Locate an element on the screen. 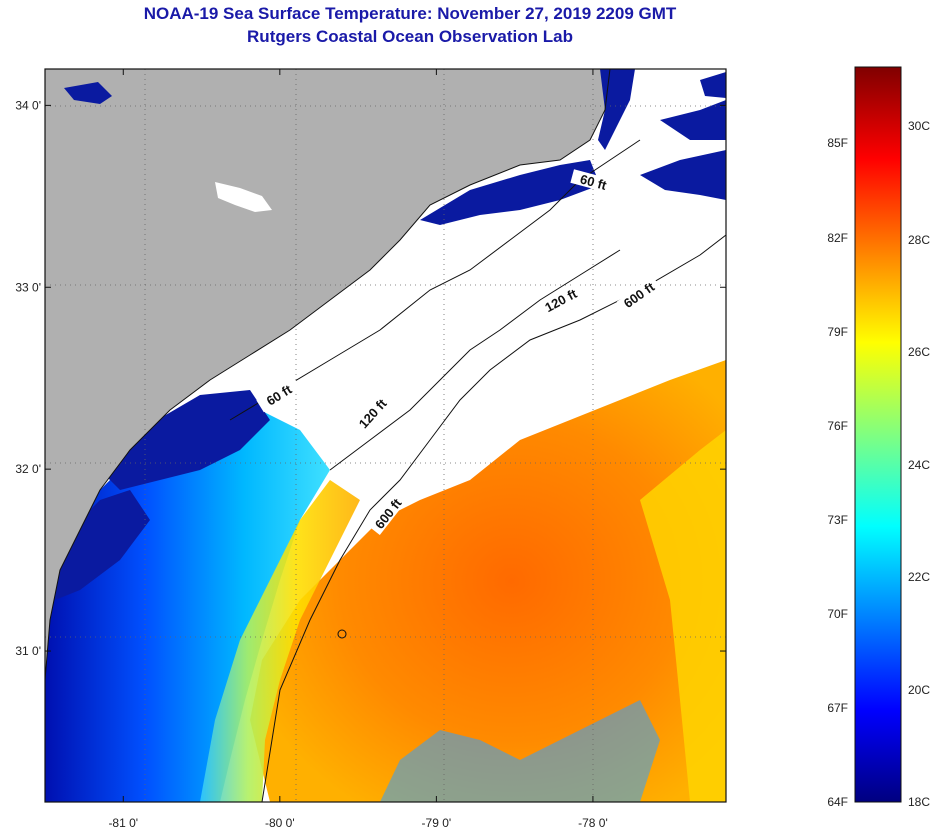  colorbar-celsius-labels: 30C 28C 26C 24C 22C 20C 18C is located at coordinates (919, 464).